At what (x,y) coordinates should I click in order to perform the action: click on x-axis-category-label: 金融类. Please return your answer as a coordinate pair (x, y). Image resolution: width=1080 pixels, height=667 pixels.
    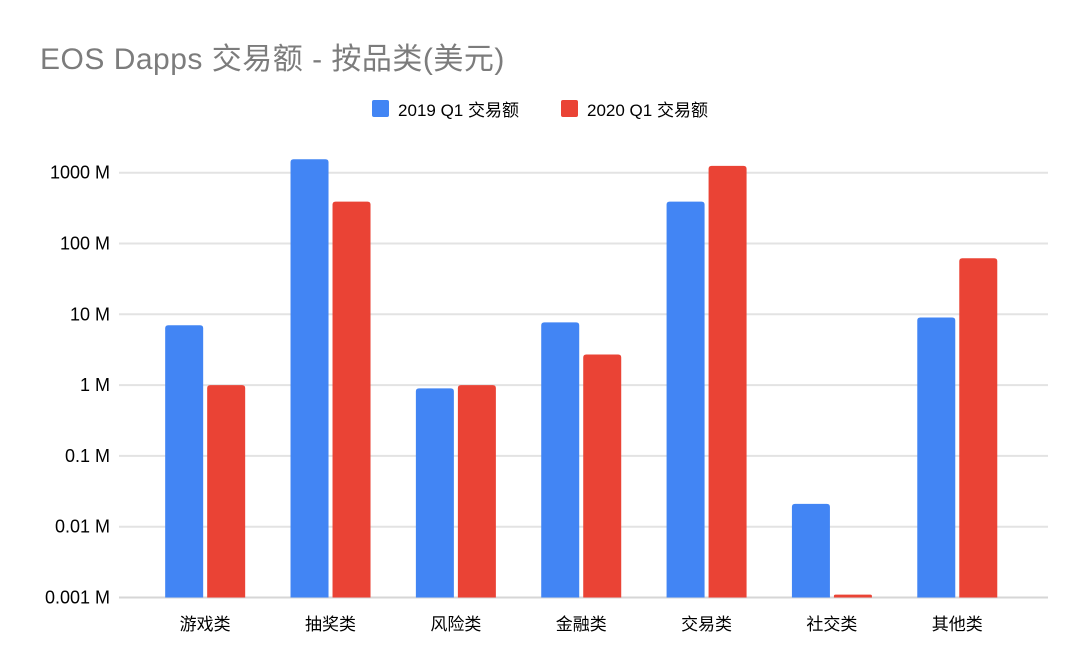
    Looking at the image, I should click on (581, 624).